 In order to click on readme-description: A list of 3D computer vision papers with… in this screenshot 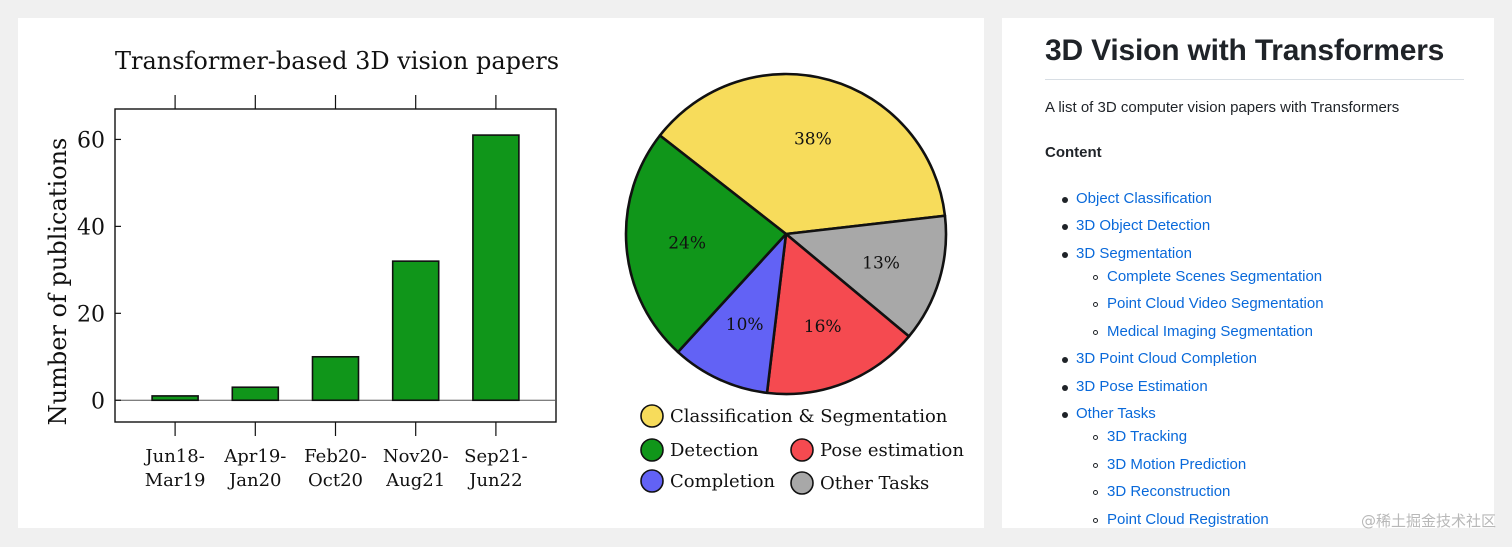, I will do `click(1222, 107)`.